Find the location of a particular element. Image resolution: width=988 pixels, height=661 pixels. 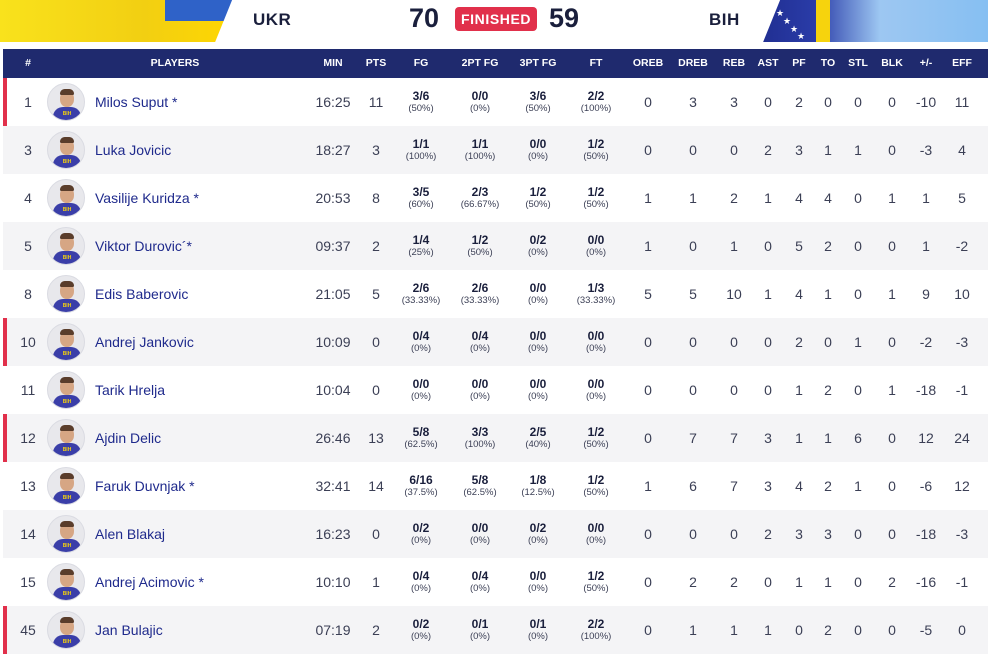

player-name-link: Jan Bulajic is located at coordinates (129, 630).